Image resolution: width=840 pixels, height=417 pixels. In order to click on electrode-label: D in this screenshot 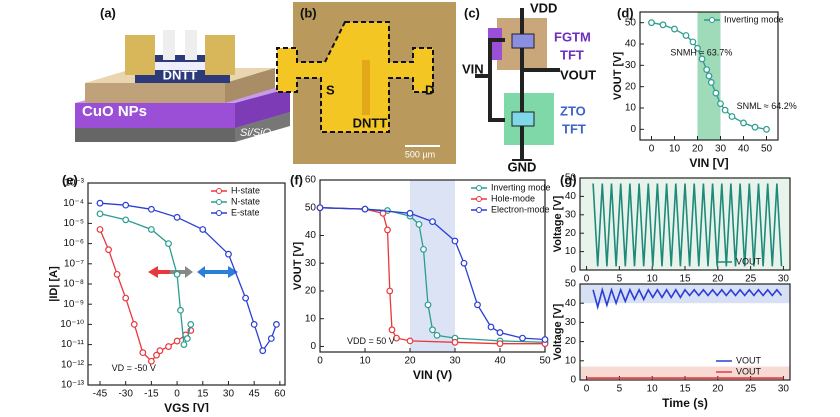, I will do `click(429, 89)`.